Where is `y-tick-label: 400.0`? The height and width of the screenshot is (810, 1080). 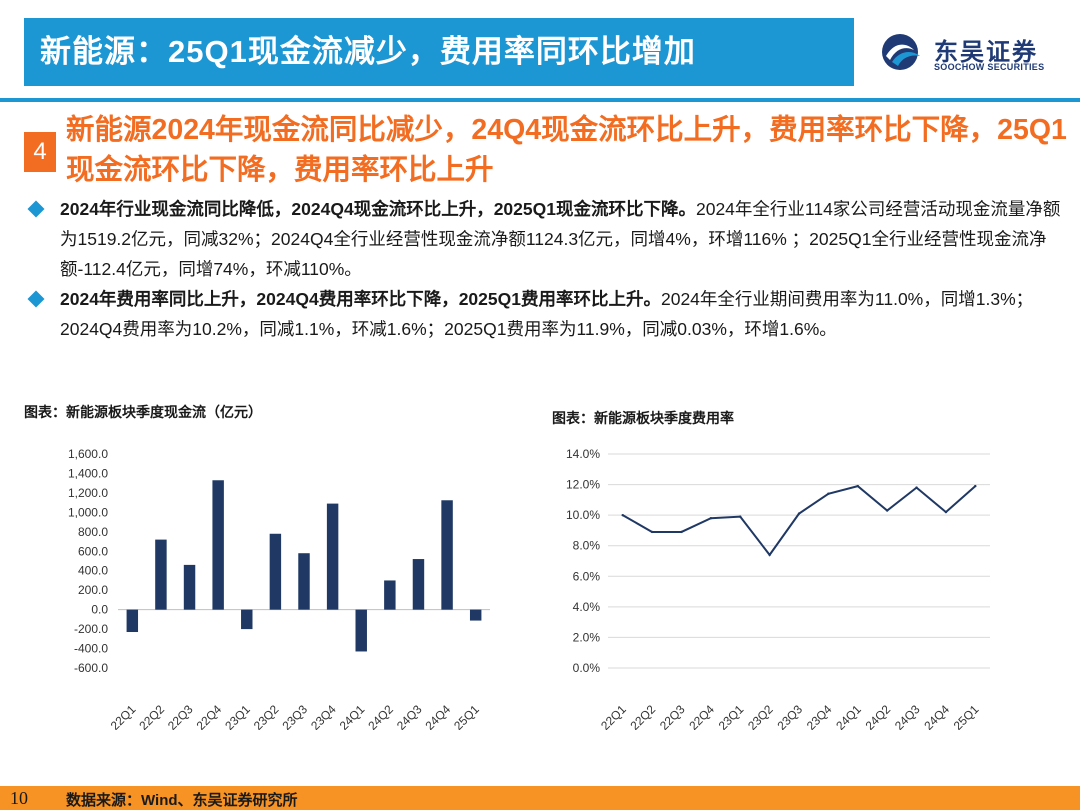
y-tick-label: 400.0 is located at coordinates (93, 571).